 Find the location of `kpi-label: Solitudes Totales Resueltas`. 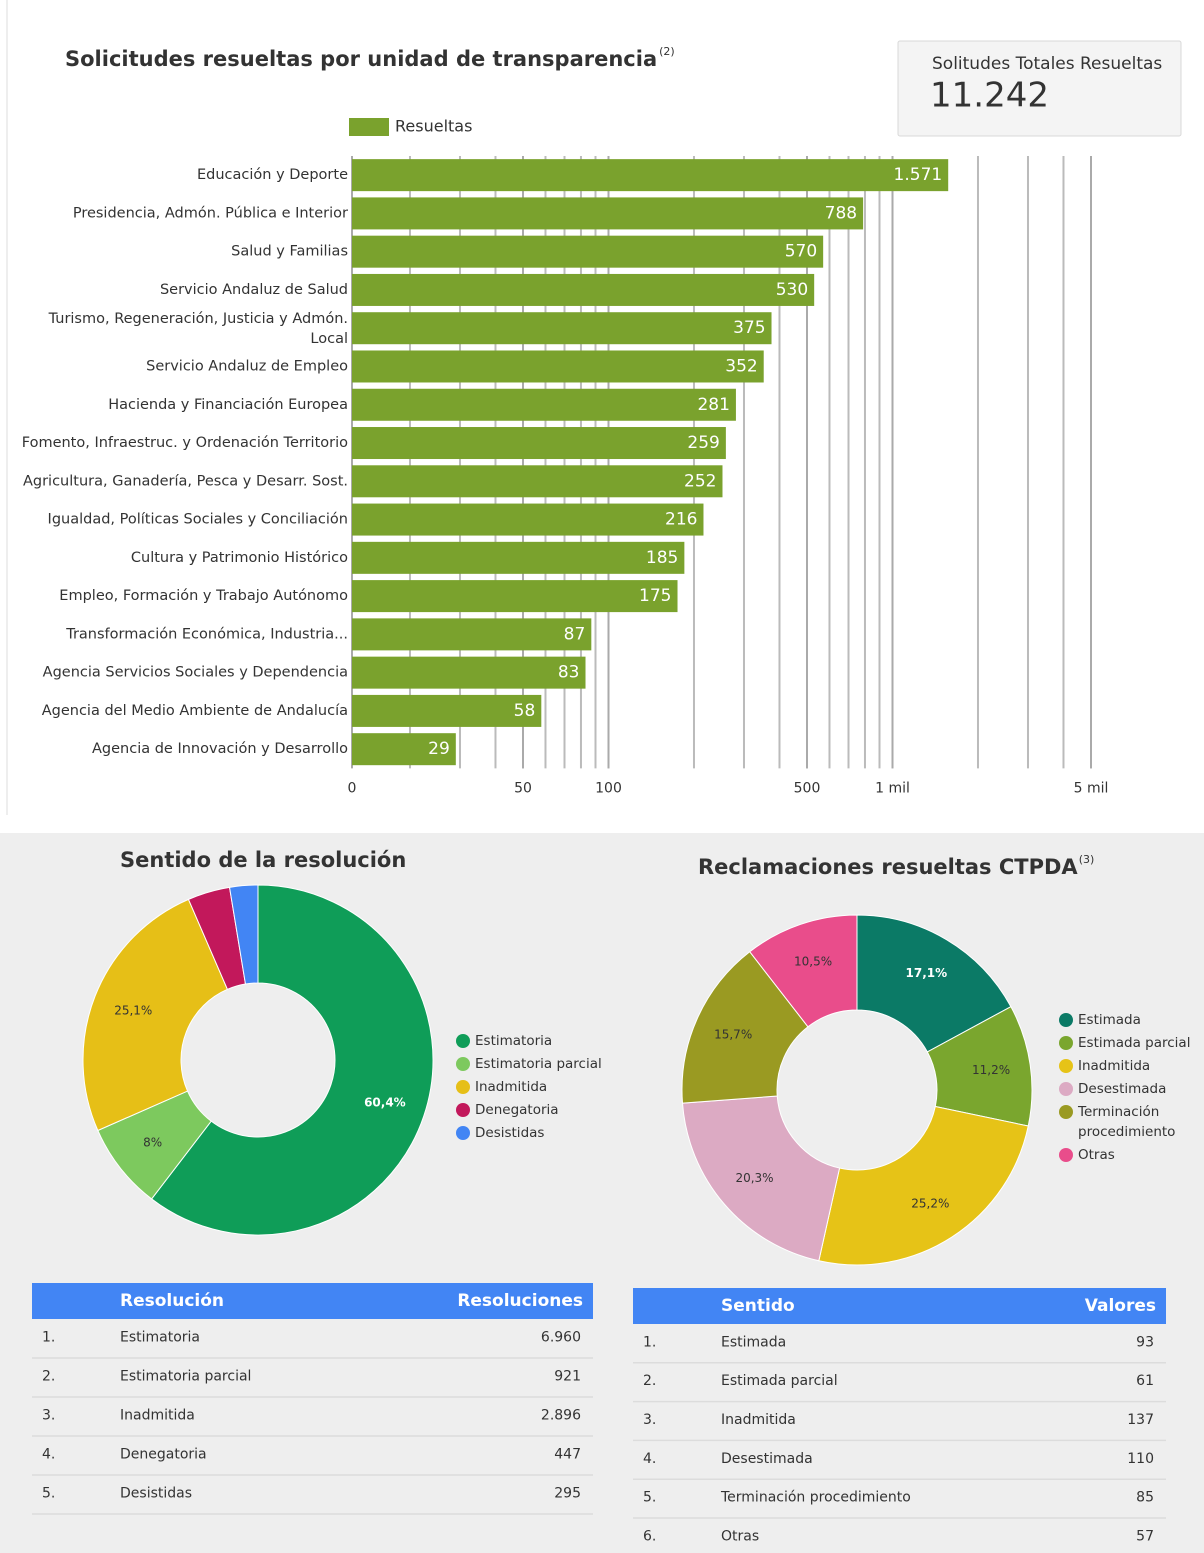

kpi-label: Solitudes Totales Resueltas is located at coordinates (1047, 64).